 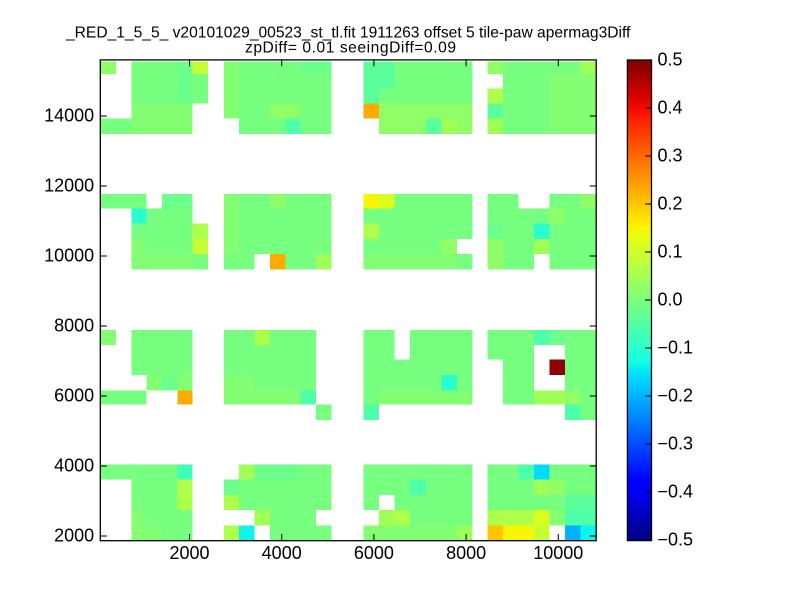 What do you see at coordinates (670, 156) in the screenshot?
I see `svg-text: 0.3` at bounding box center [670, 156].